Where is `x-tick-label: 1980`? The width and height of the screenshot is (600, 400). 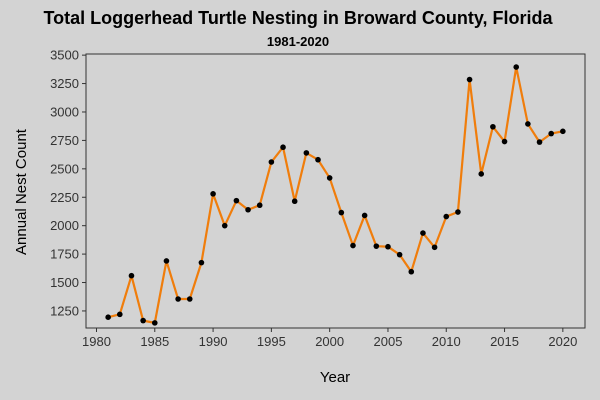 x-tick-label: 1980 is located at coordinates (96, 341).